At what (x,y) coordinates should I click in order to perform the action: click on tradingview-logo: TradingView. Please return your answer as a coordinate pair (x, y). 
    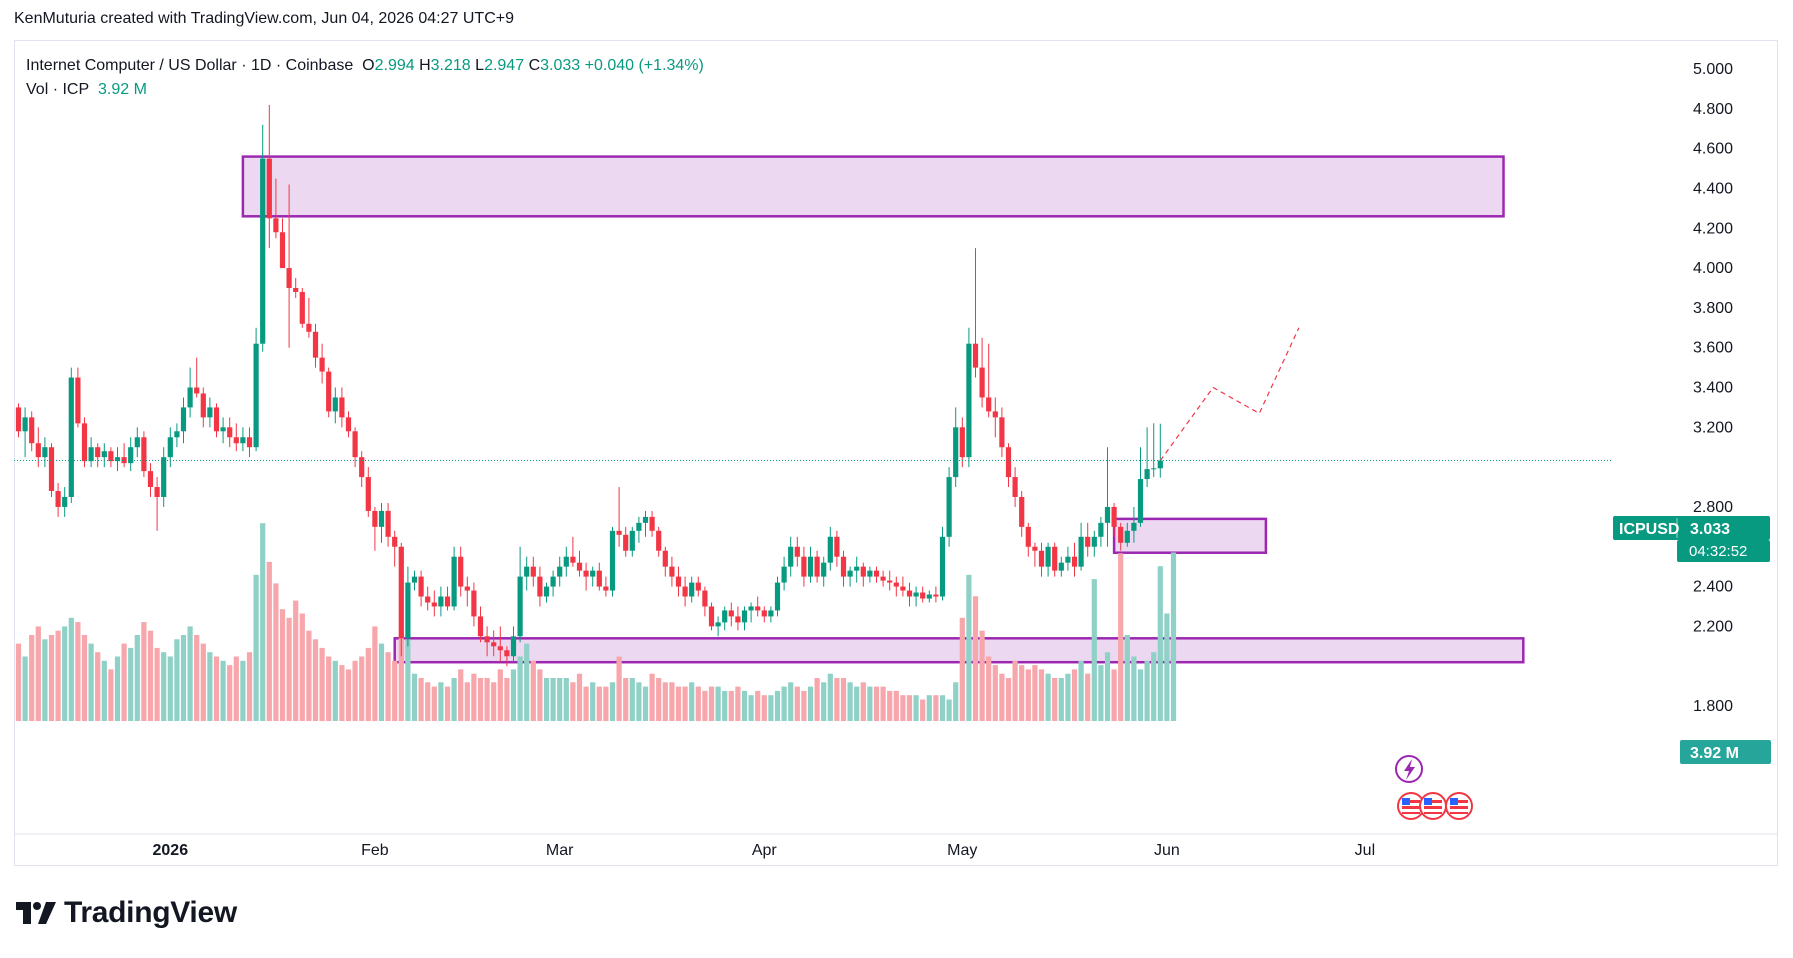
    Looking at the image, I should click on (126, 913).